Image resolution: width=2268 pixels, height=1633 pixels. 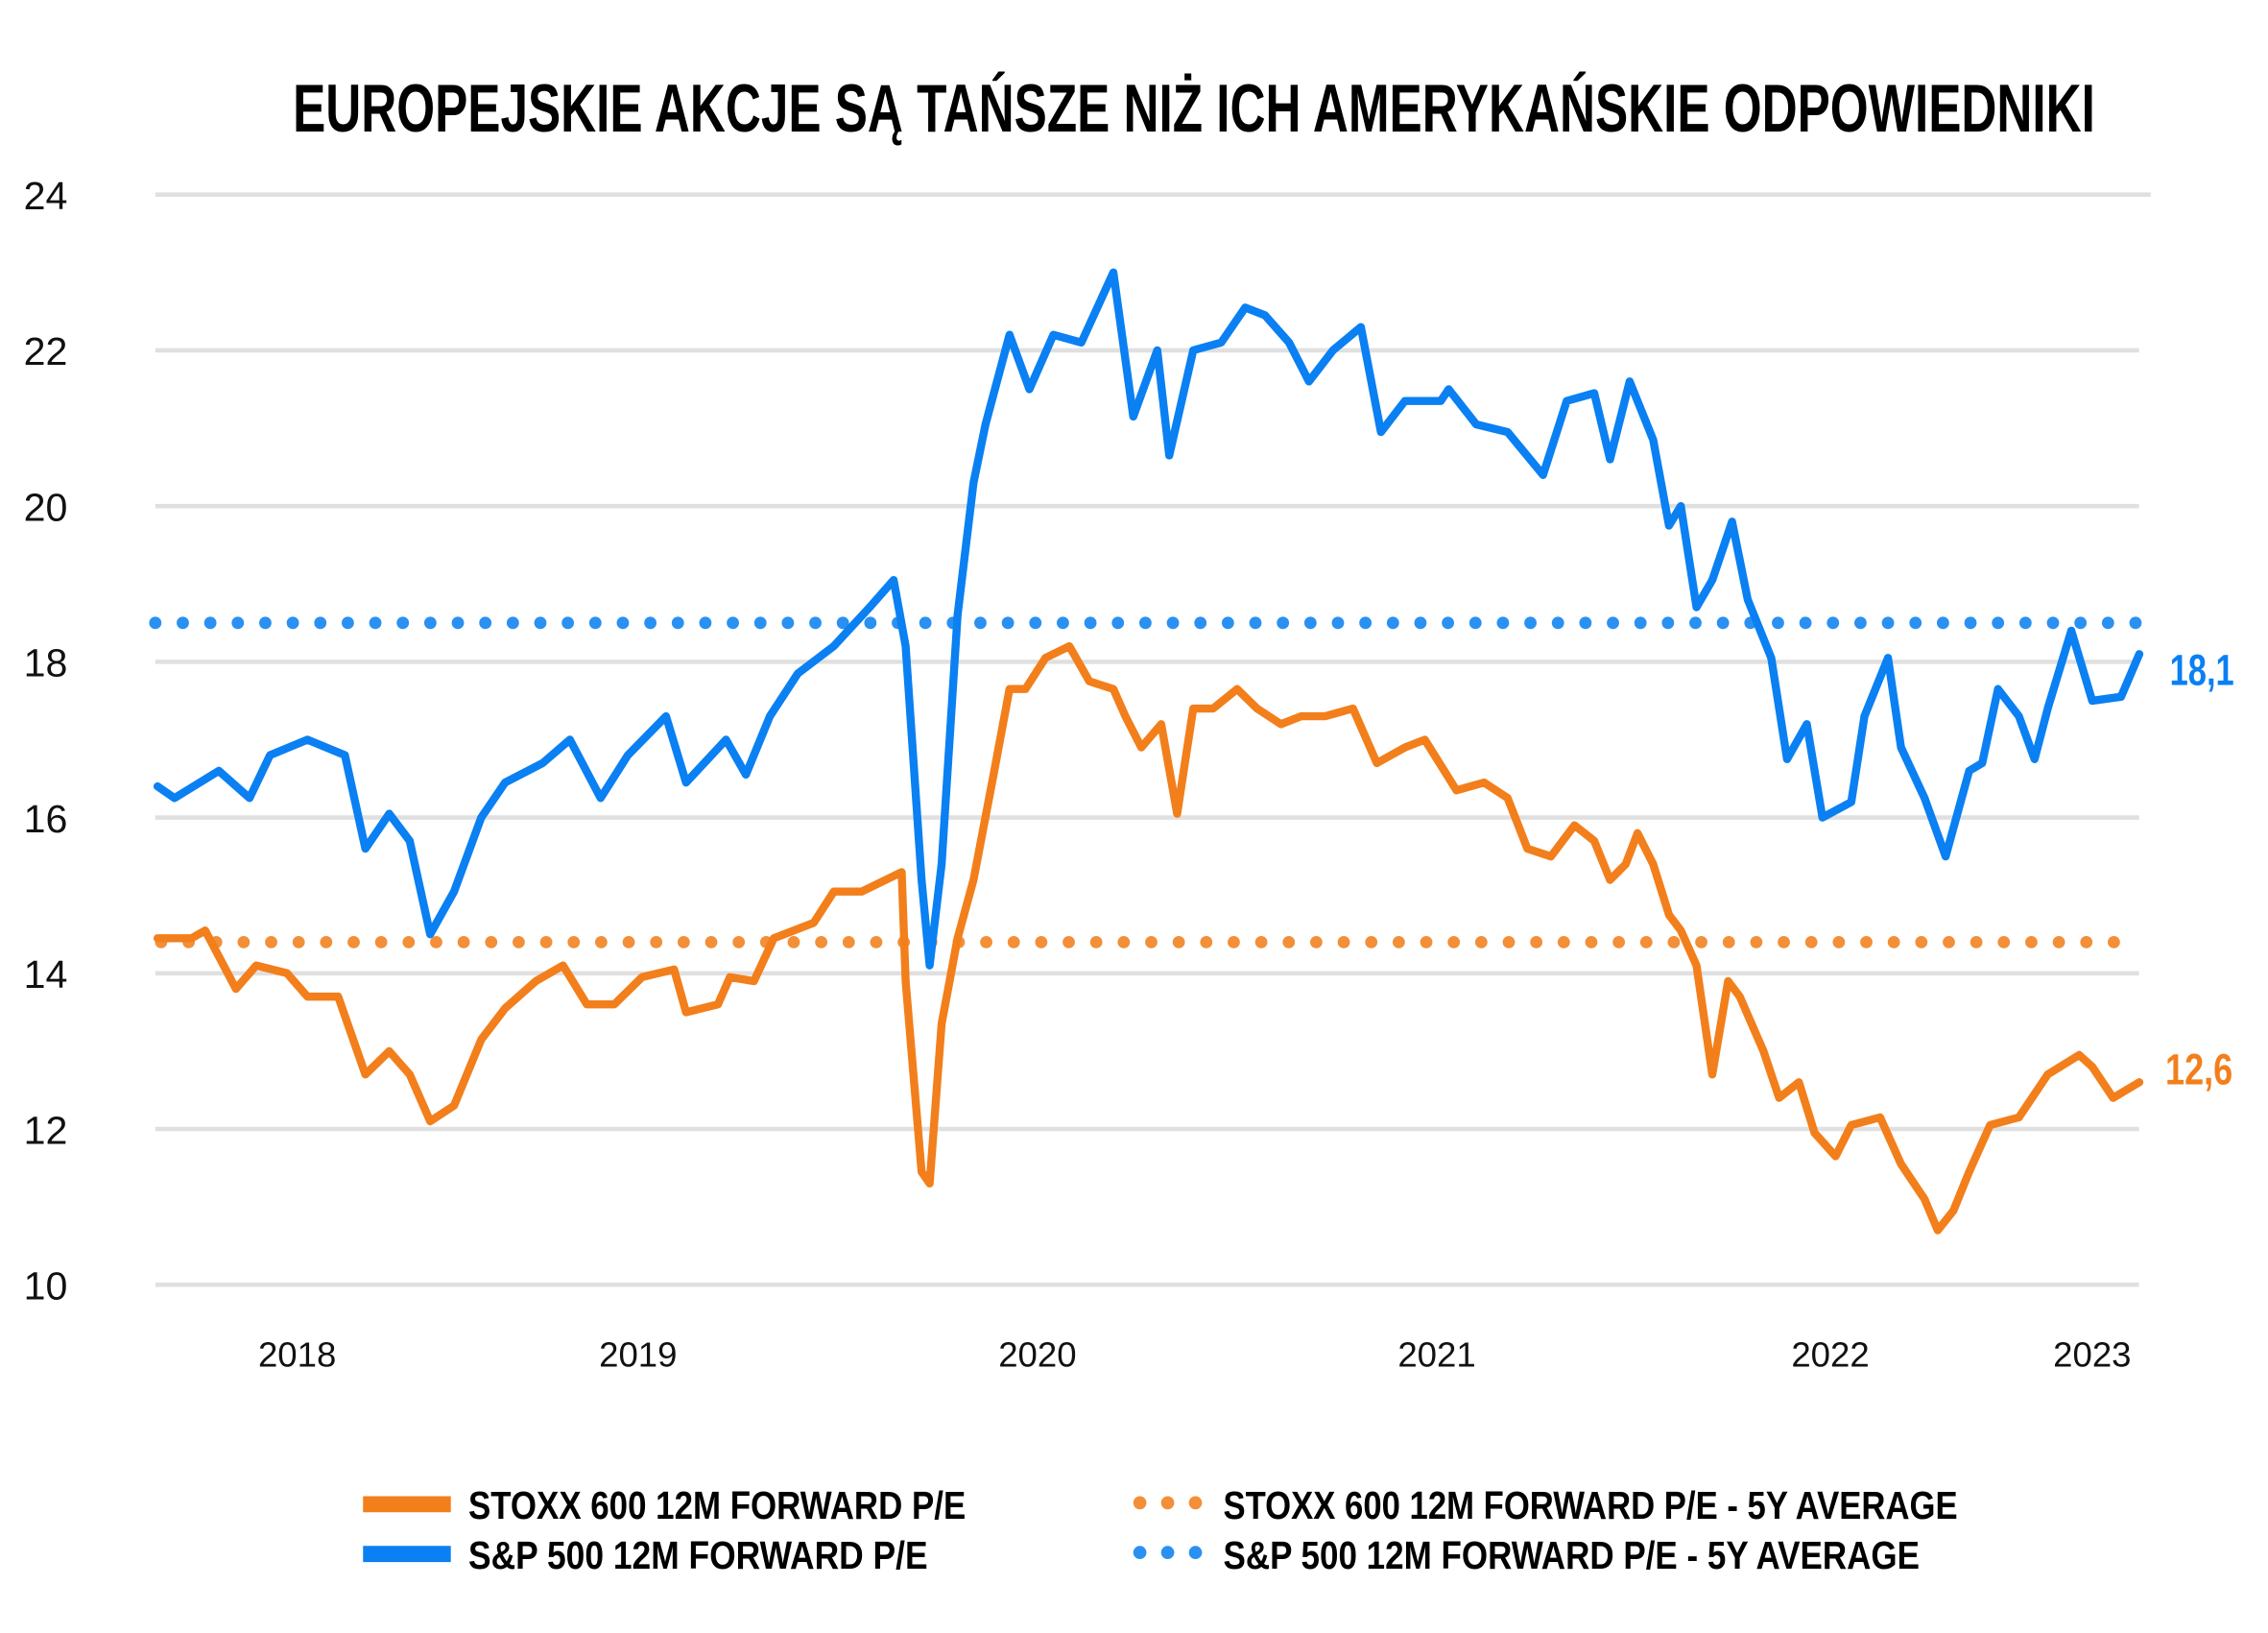 What do you see at coordinates (46, 351) in the screenshot?
I see `y-tick-label: 22` at bounding box center [46, 351].